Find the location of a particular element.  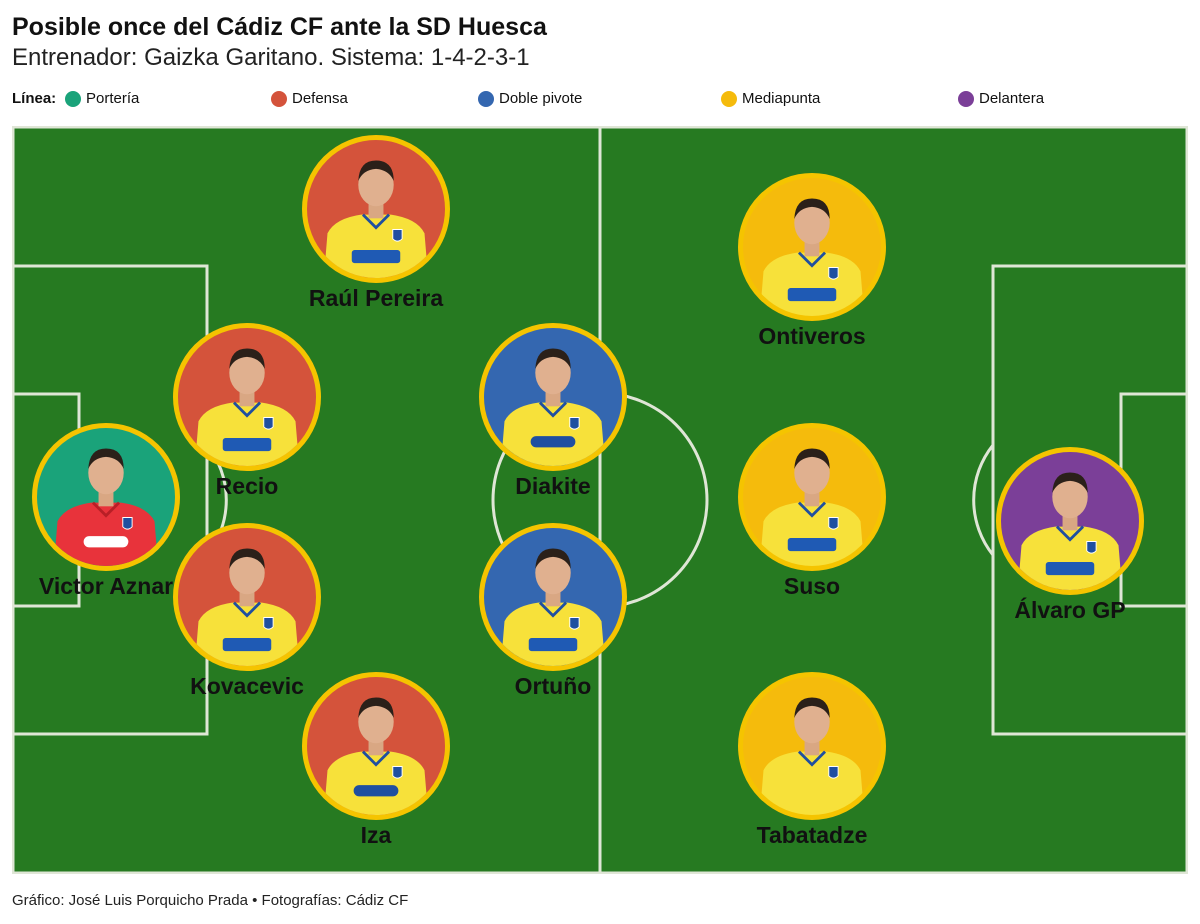

player-name: Ortuño is located at coordinates (553, 686).